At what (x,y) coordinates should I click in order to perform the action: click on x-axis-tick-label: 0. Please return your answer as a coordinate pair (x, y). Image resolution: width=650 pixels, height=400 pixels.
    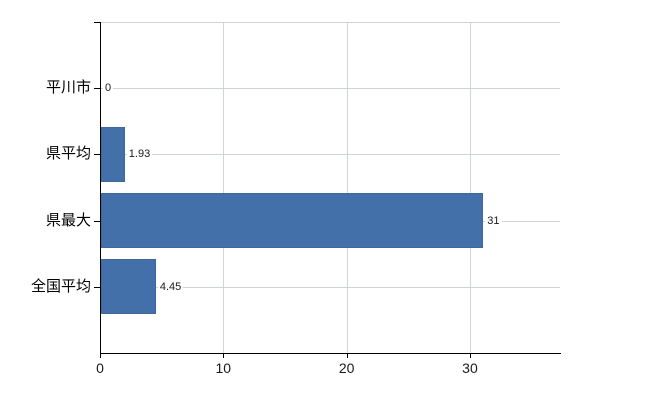
    Looking at the image, I should click on (100, 368).